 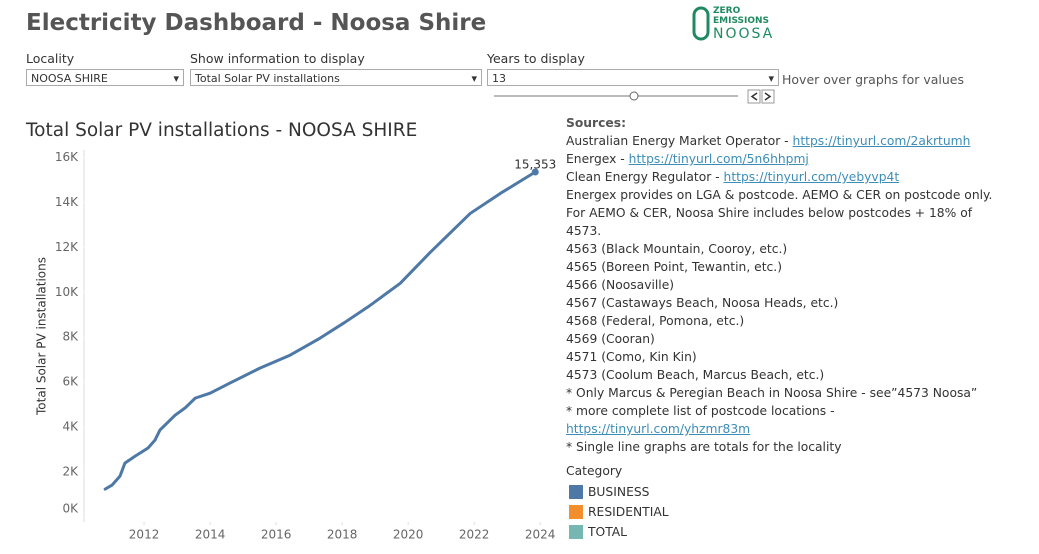 I want to click on x-tick-label: 2022, so click(x=474, y=535).